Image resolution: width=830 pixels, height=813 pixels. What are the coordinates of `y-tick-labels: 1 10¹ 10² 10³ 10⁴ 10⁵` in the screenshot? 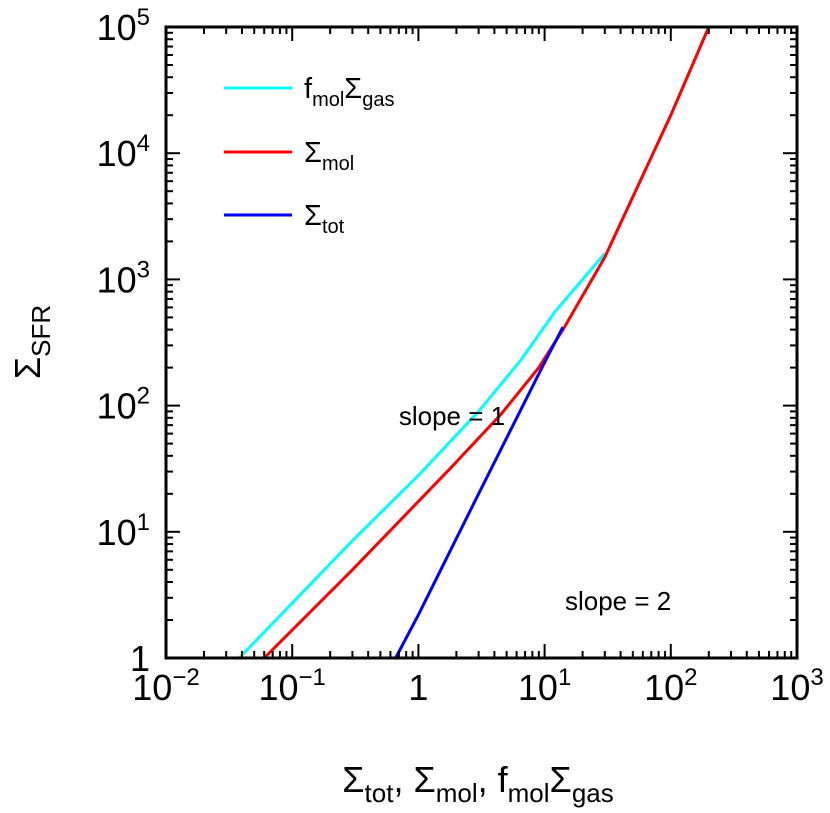 It's located at (123, 341).